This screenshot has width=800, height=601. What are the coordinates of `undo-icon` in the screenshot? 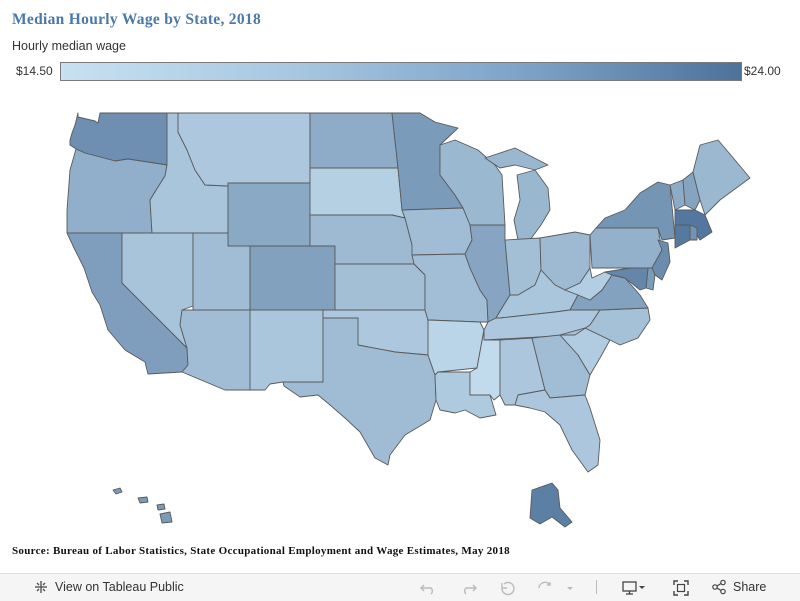 It's located at (428, 588).